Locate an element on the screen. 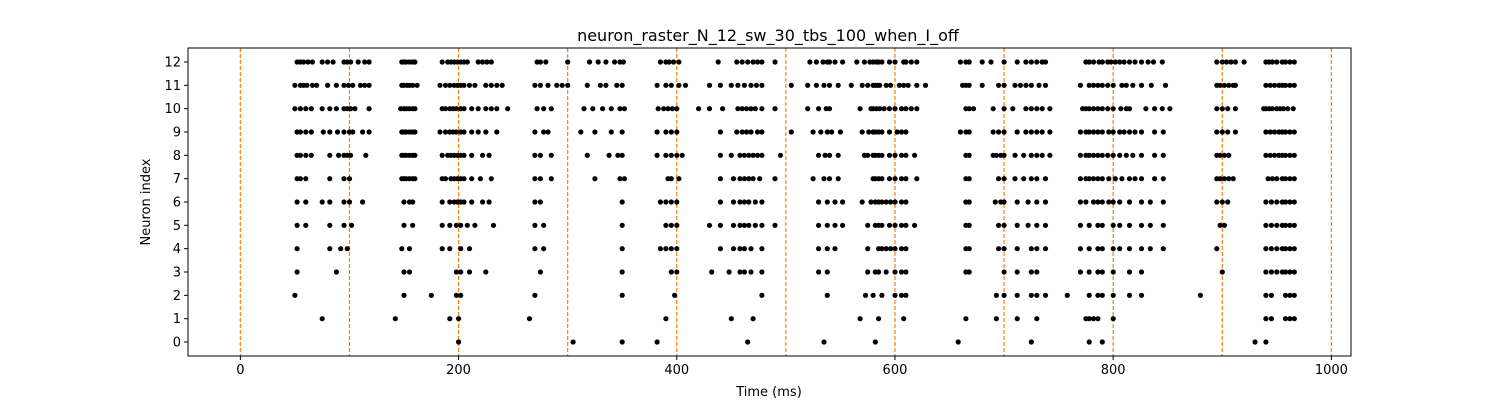 The image size is (1500, 400). x-tick-label-800: 800 is located at coordinates (1113, 370).